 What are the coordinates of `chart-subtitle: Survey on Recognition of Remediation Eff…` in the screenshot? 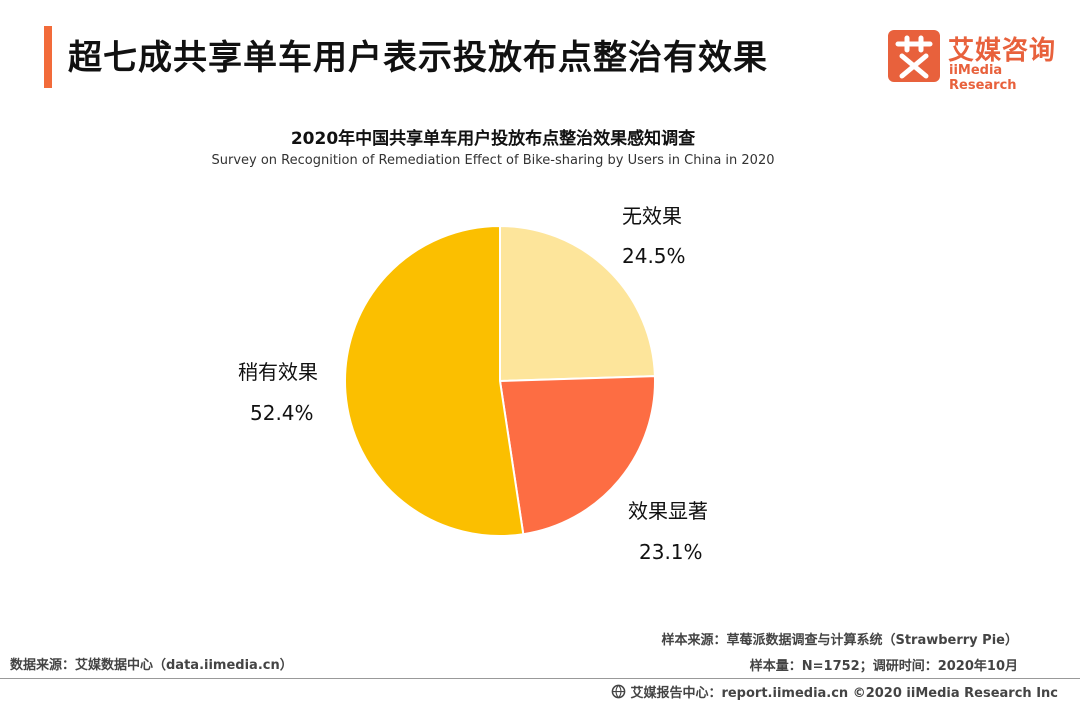 It's located at (493, 160).